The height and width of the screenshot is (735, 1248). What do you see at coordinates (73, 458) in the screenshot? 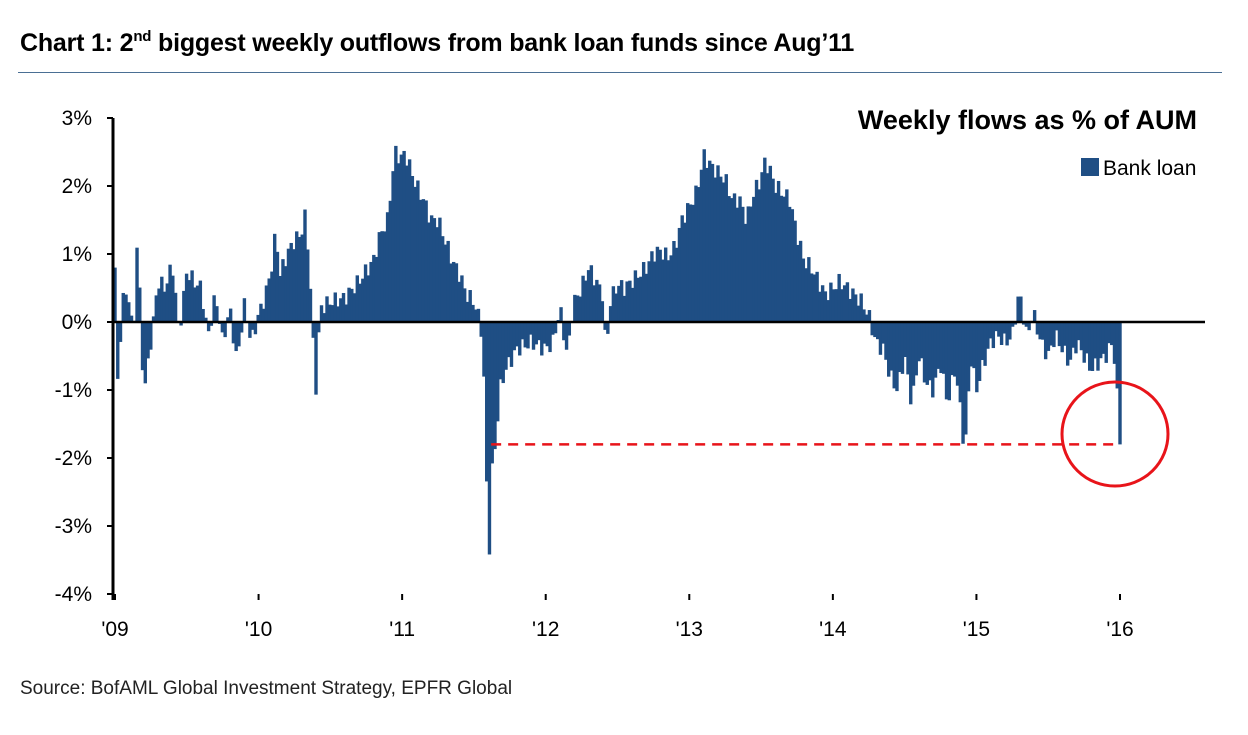
I see `y-tick-label: -2%` at bounding box center [73, 458].